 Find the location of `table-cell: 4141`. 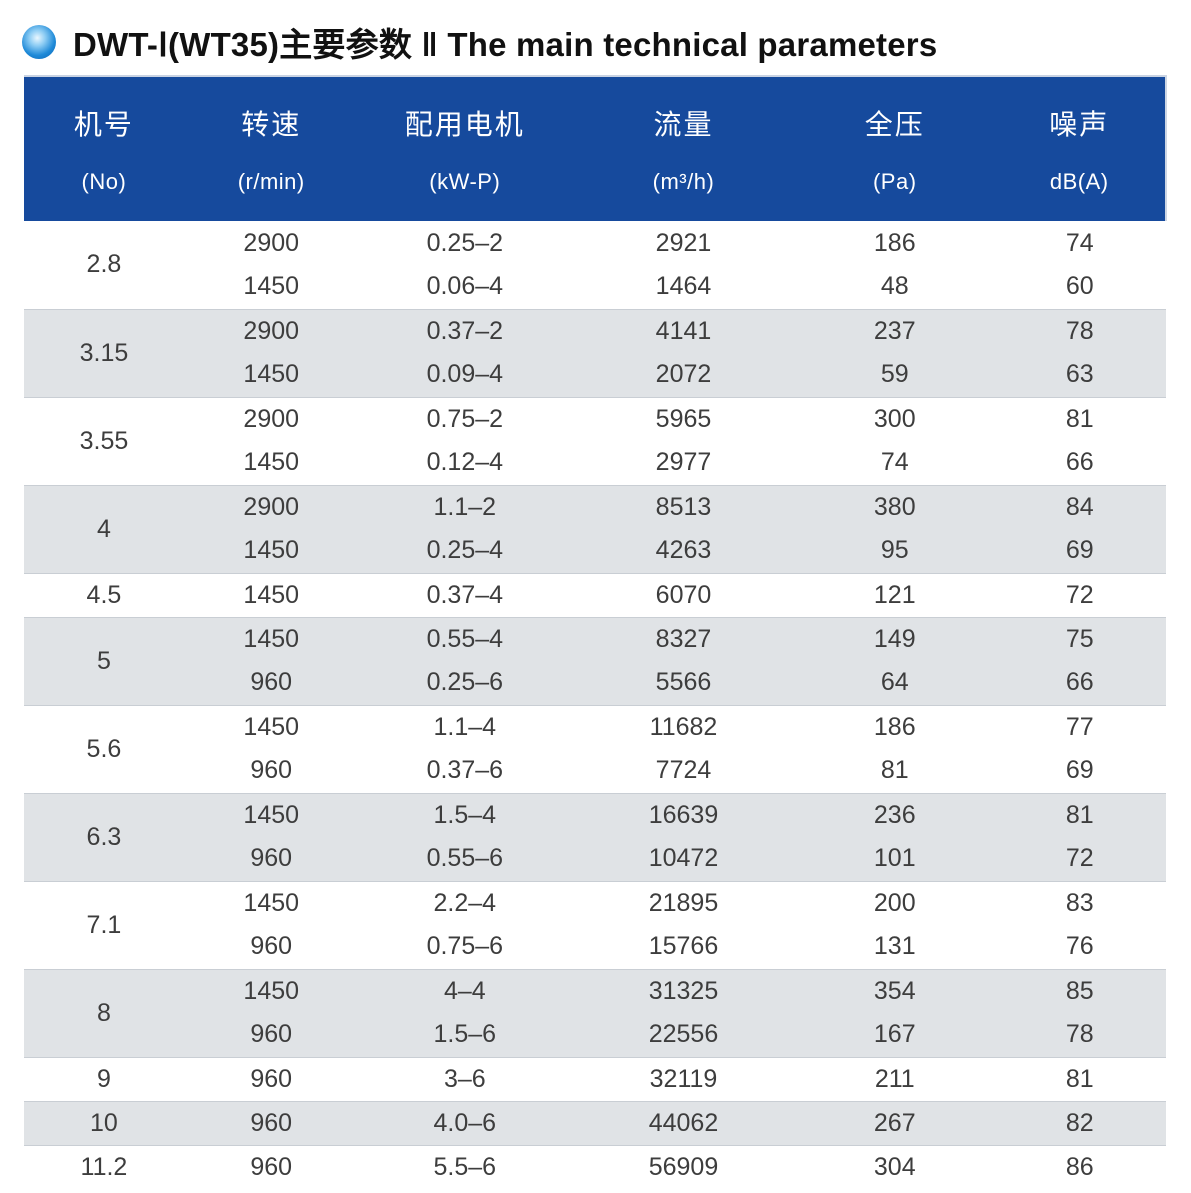

table-cell: 4141 is located at coordinates (683, 330).